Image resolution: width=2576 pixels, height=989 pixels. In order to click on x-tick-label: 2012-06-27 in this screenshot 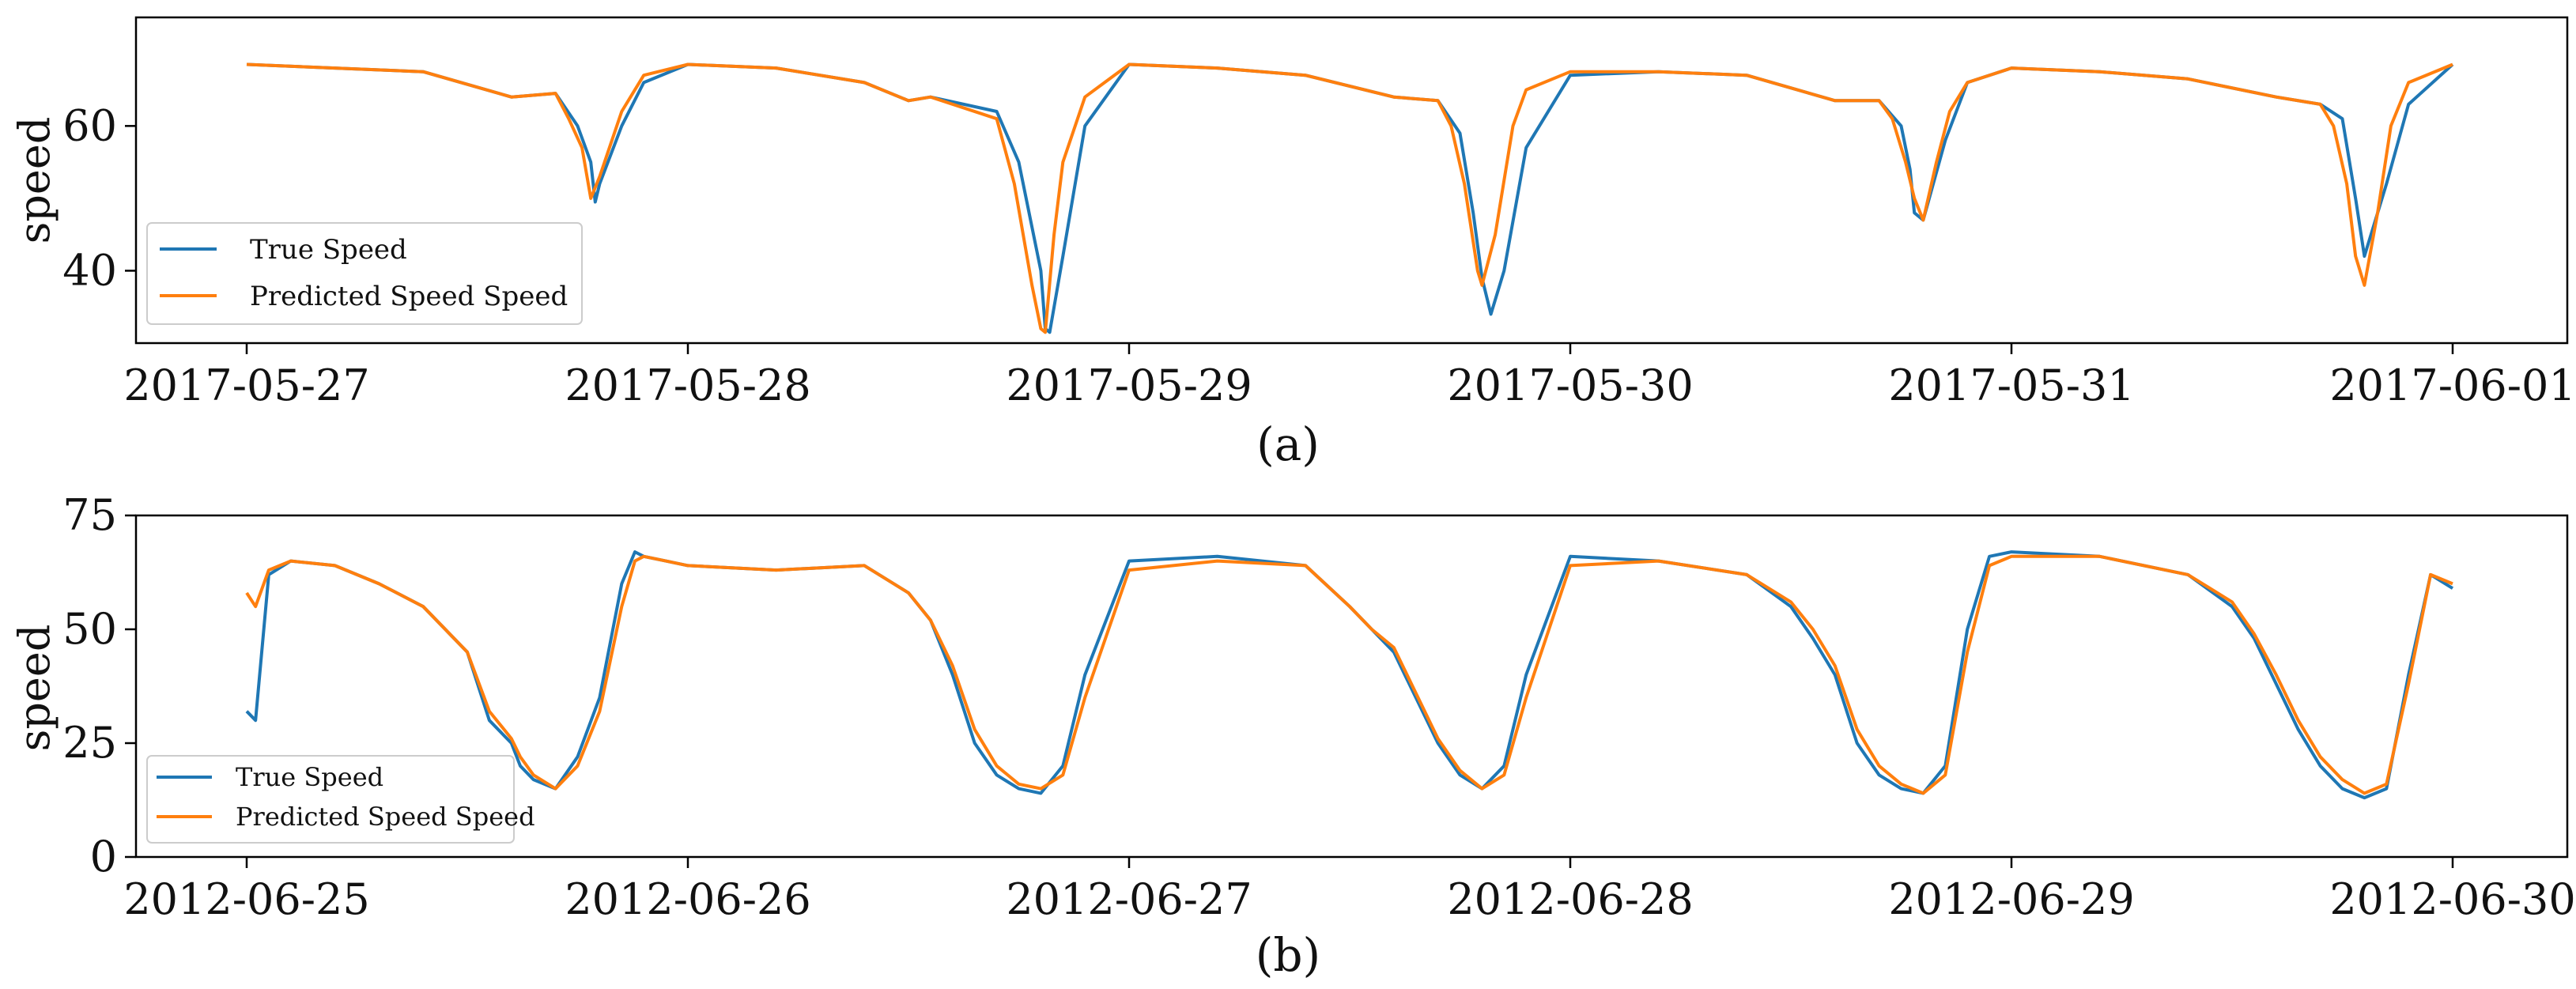, I will do `click(1129, 899)`.